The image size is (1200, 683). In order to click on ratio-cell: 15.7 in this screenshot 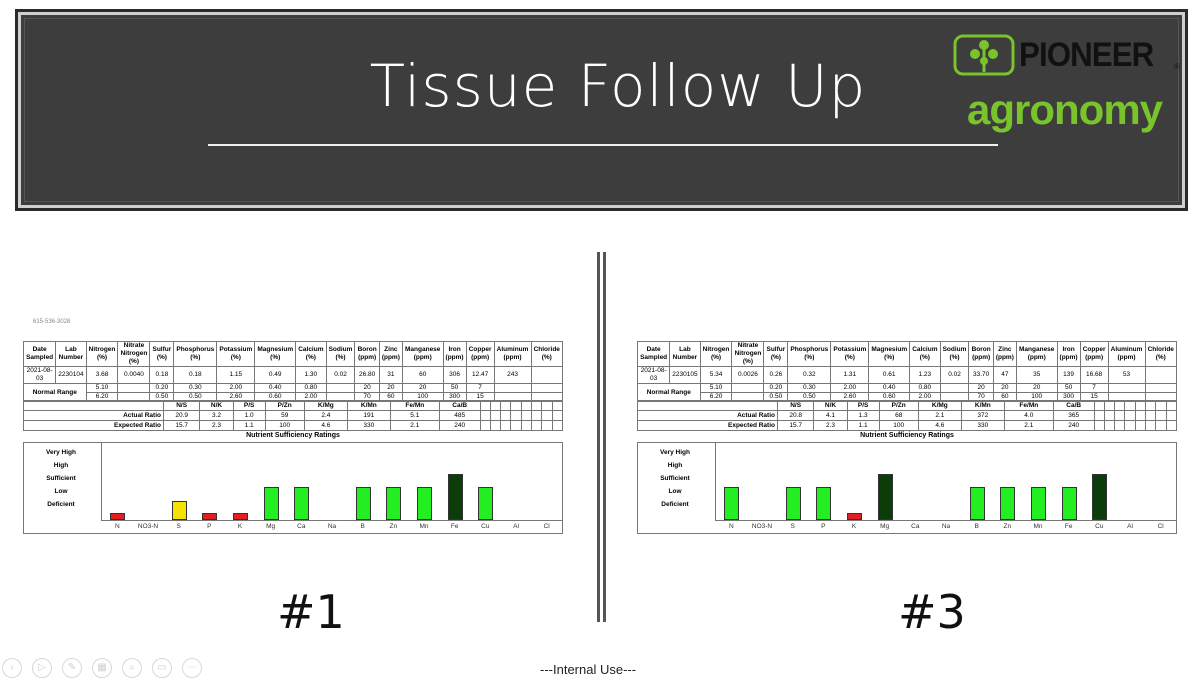, I will do `click(181, 425)`.